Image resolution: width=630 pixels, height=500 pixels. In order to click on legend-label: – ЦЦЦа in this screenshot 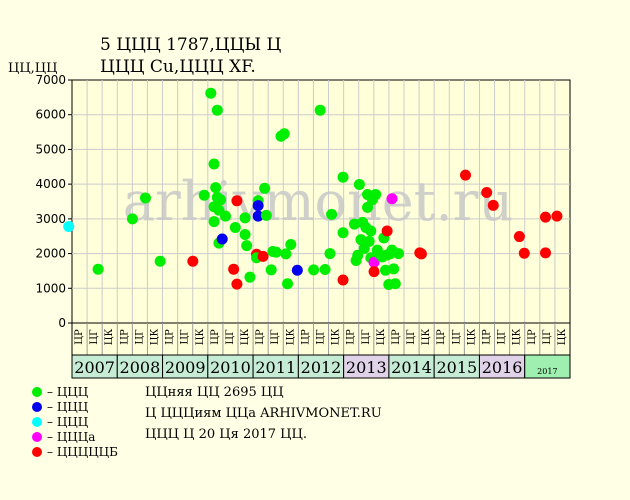, I will do `click(71, 437)`.